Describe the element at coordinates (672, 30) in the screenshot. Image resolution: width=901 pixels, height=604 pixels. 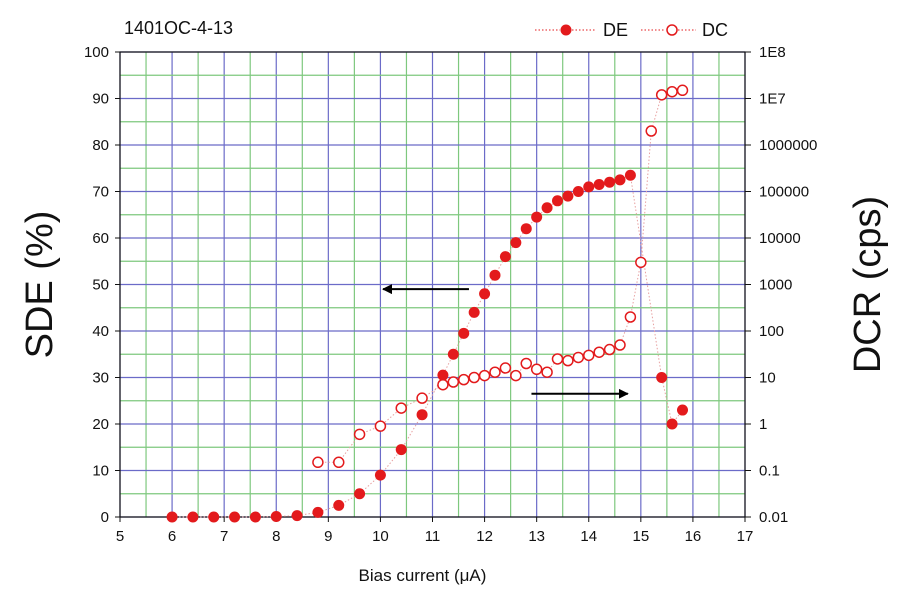
I see `legend-dc-marker` at that location.